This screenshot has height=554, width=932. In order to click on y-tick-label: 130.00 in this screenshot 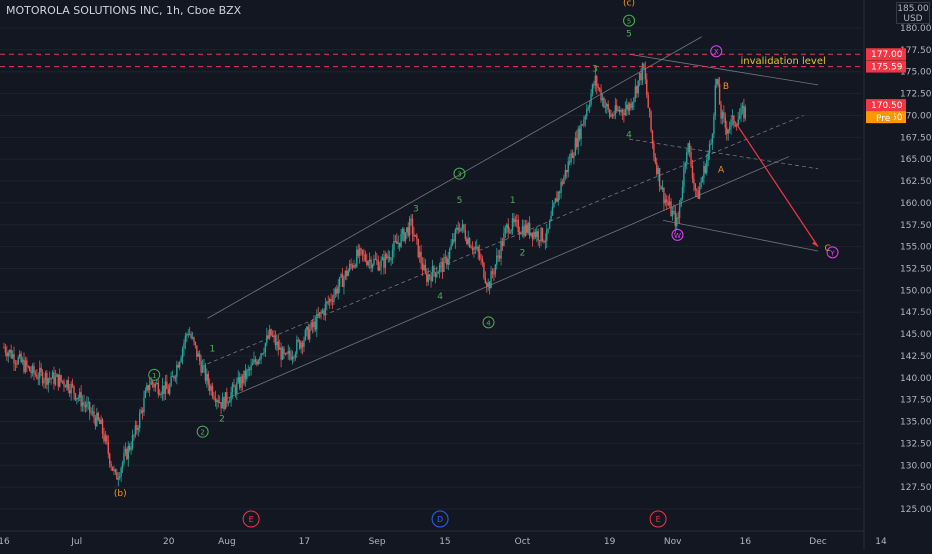, I will do `click(916, 466)`.